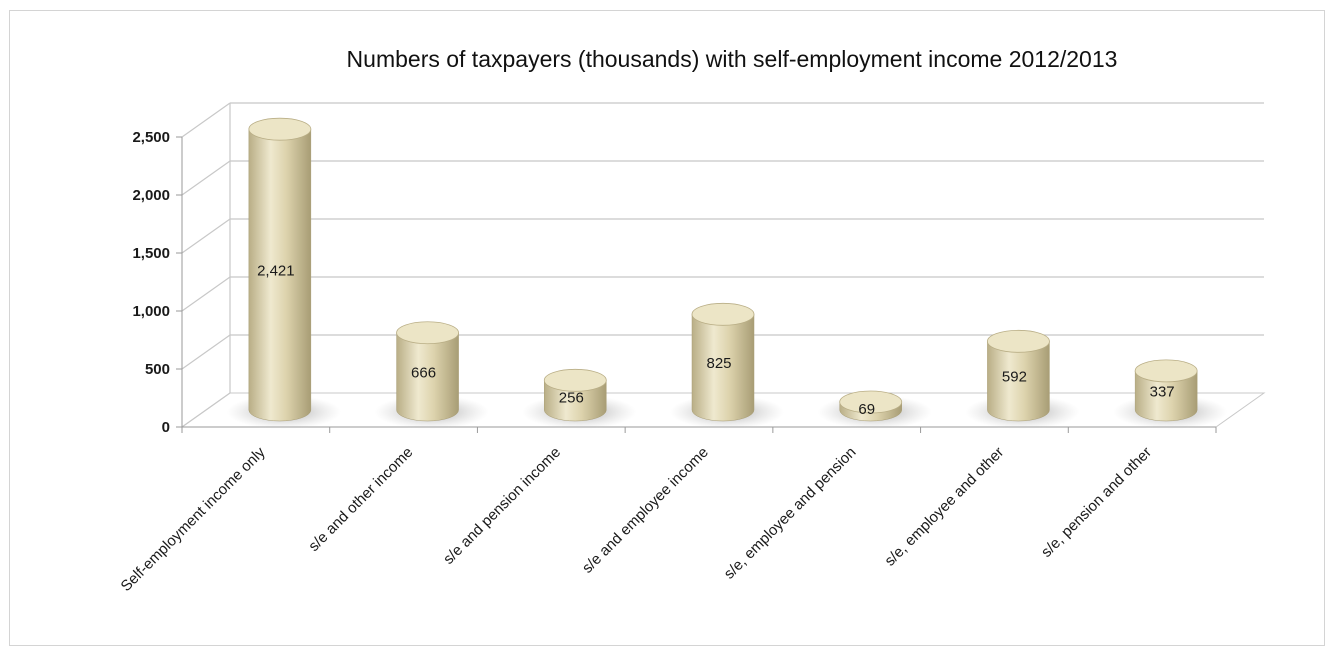  I want to click on category-label: s/e and other income, so click(360, 499).